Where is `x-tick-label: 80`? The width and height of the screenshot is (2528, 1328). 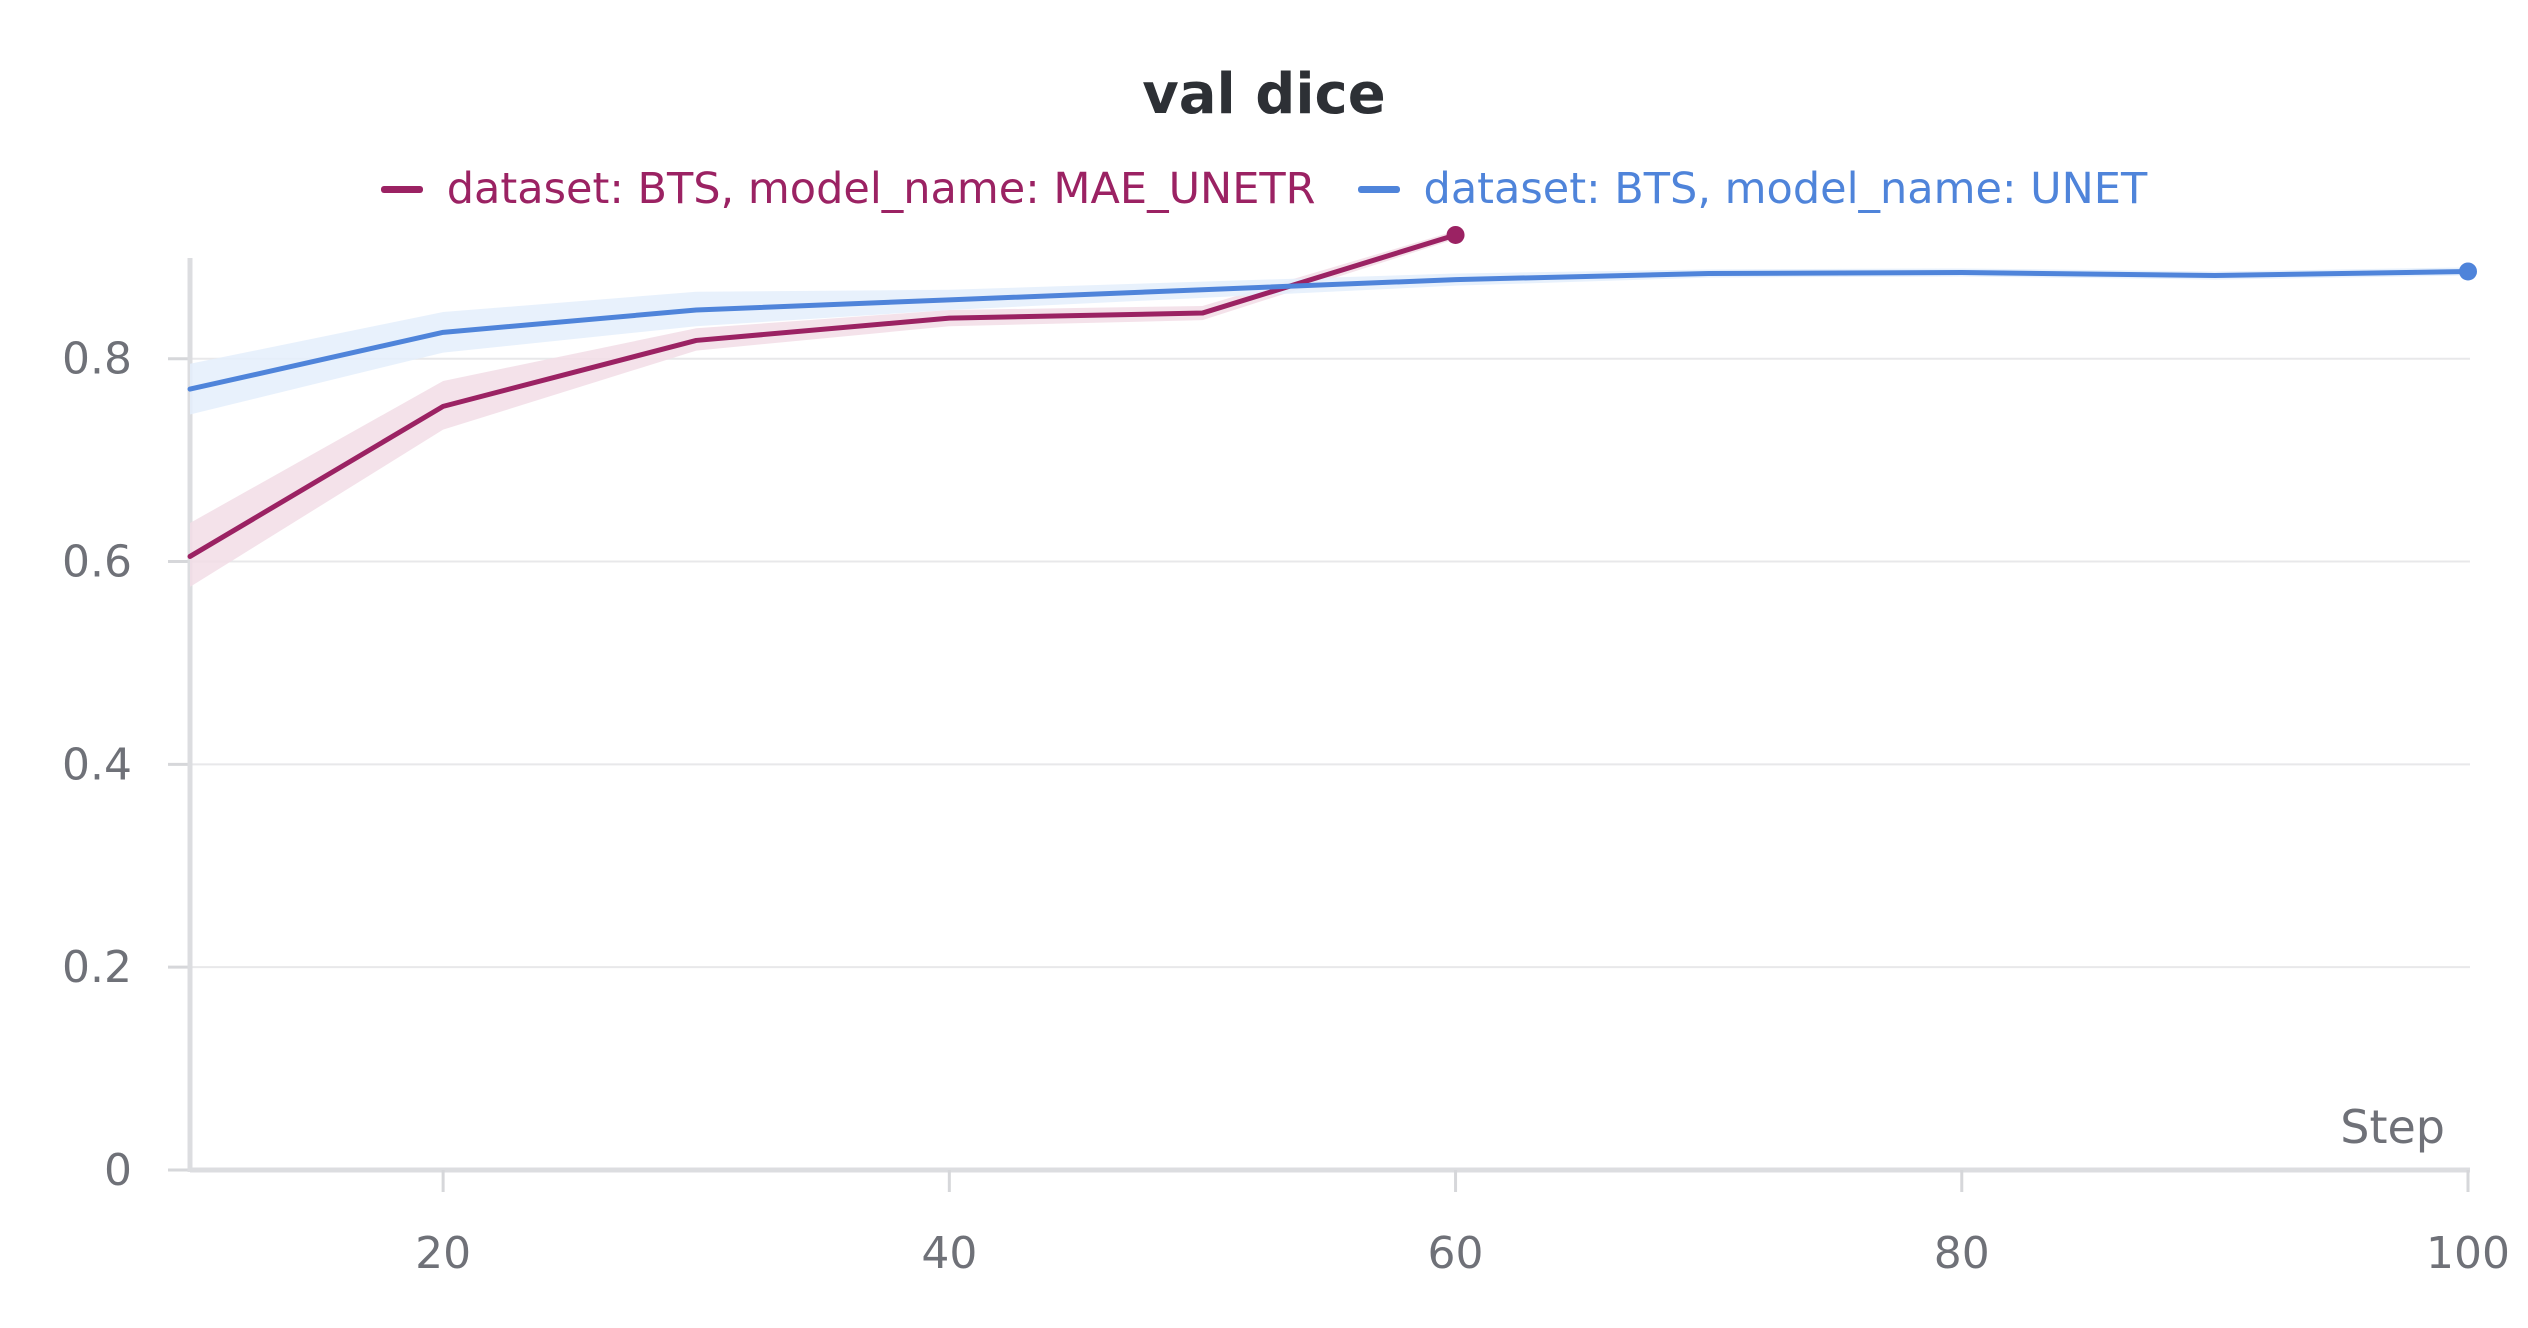 x-tick-label: 80 is located at coordinates (1962, 1253).